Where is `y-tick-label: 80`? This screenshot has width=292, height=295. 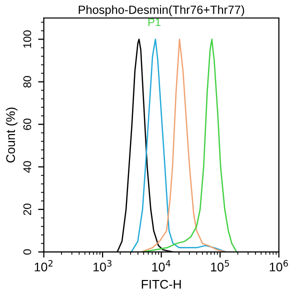 y-tick-label: 80 is located at coordinates (27, 82).